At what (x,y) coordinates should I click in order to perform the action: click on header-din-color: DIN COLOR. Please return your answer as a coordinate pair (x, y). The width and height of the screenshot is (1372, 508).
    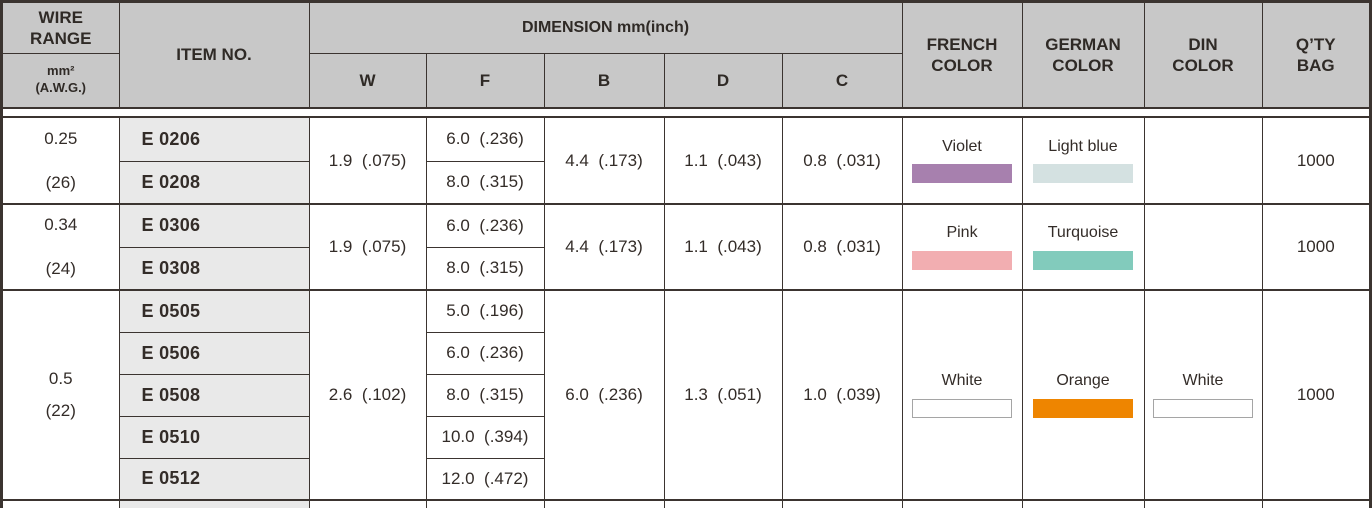
    Looking at the image, I should click on (1203, 55).